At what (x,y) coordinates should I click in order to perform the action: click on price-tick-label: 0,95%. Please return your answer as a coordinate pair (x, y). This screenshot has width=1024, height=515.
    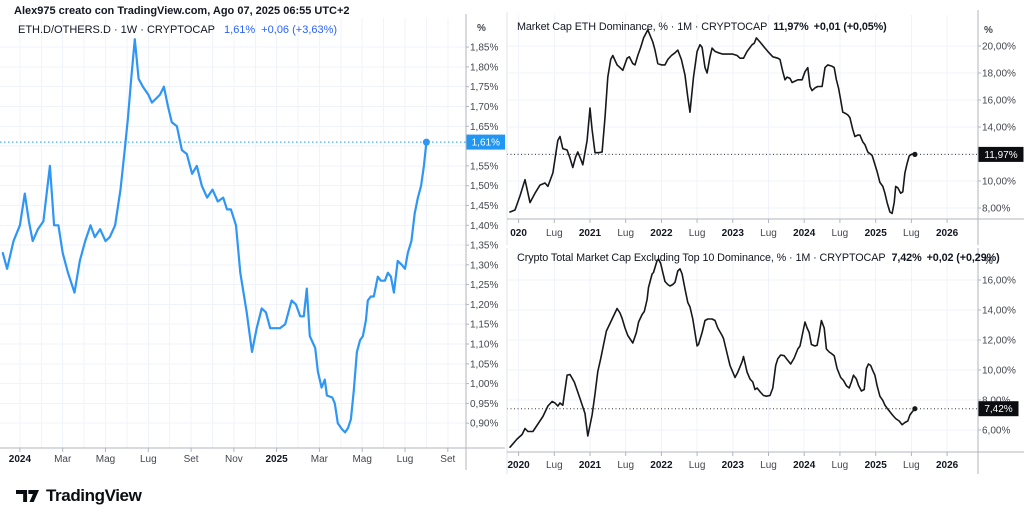
    Looking at the image, I should click on (484, 404).